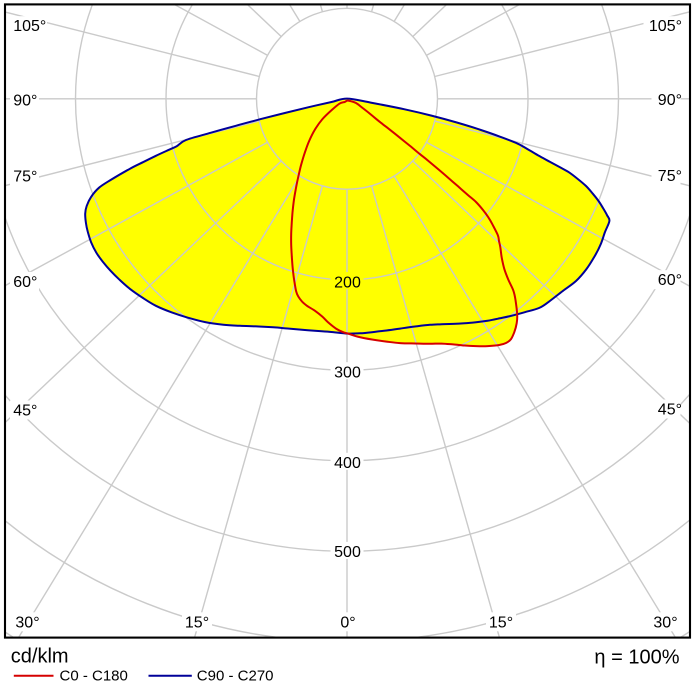 This screenshot has height=699, width=694. I want to click on svg-text: C90 - C270, so click(235, 675).